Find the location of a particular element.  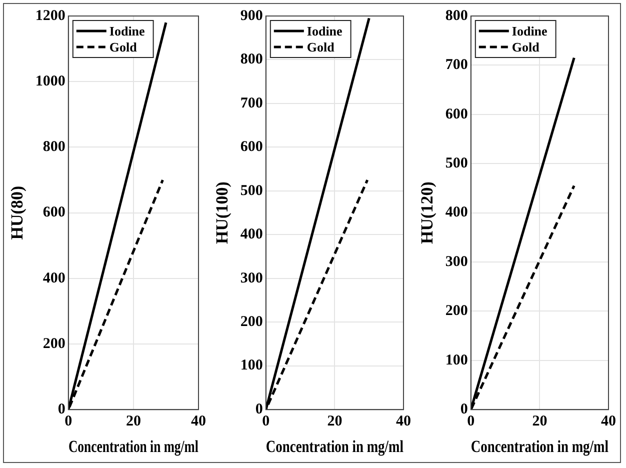

y-axis-title: HU(80) is located at coordinates (17, 213).